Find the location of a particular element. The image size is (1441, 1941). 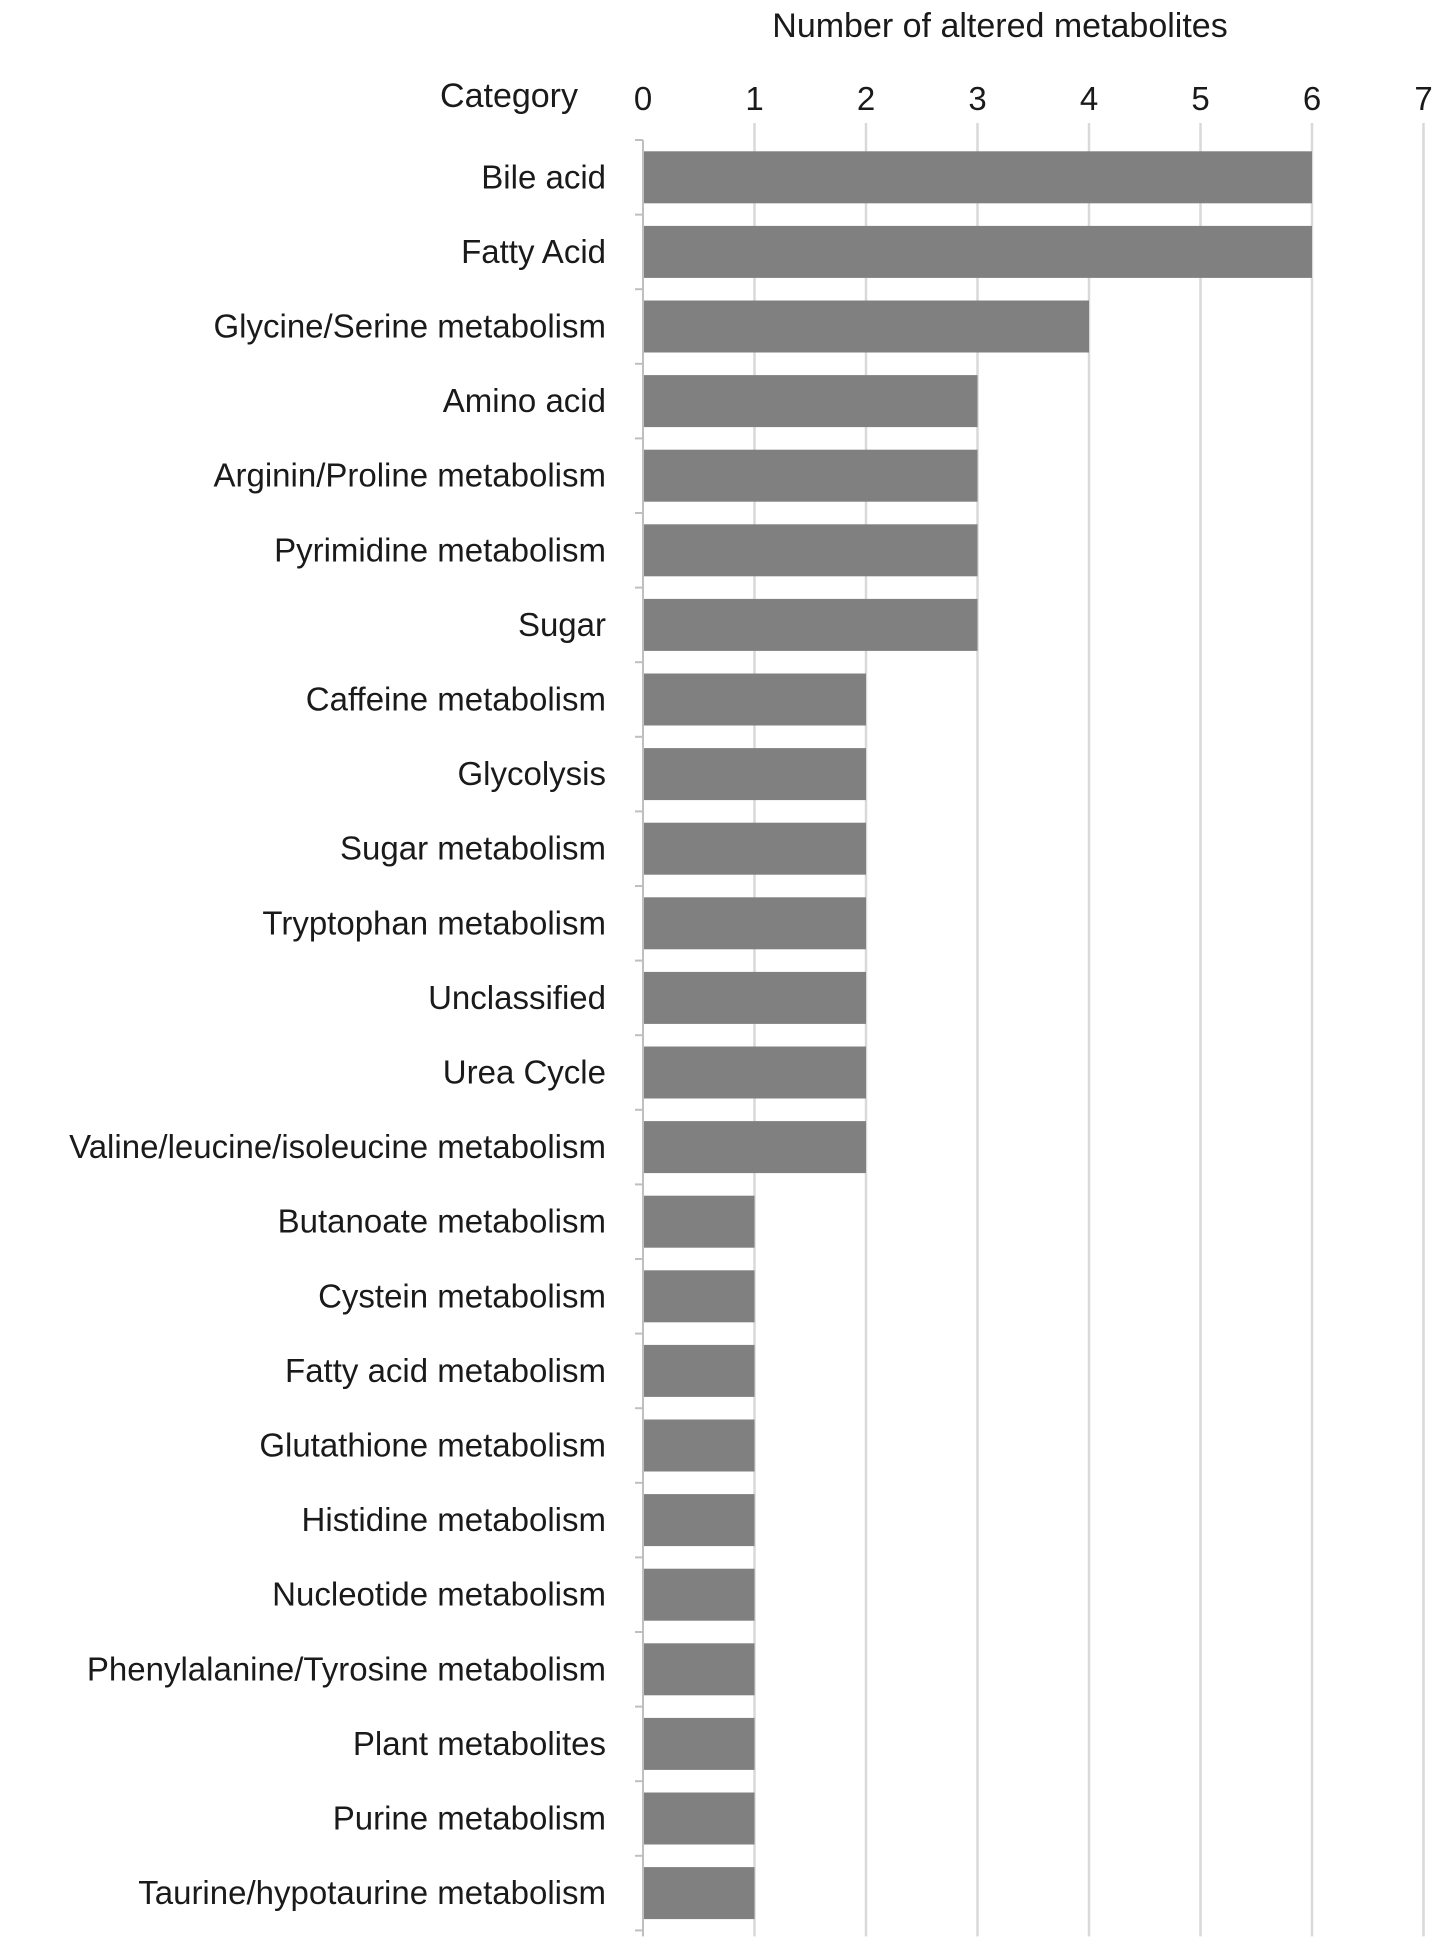

category-label: Nucleotide metabolism is located at coordinates (439, 1594).